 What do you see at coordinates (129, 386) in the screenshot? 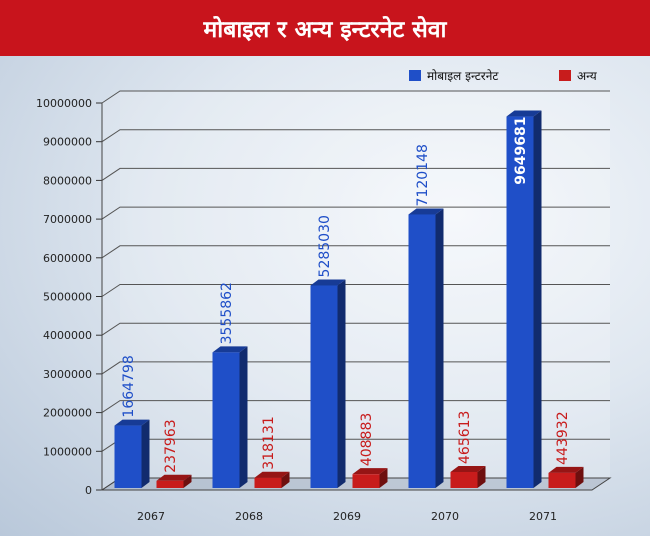
I see `data-label: 1664798` at bounding box center [129, 386].